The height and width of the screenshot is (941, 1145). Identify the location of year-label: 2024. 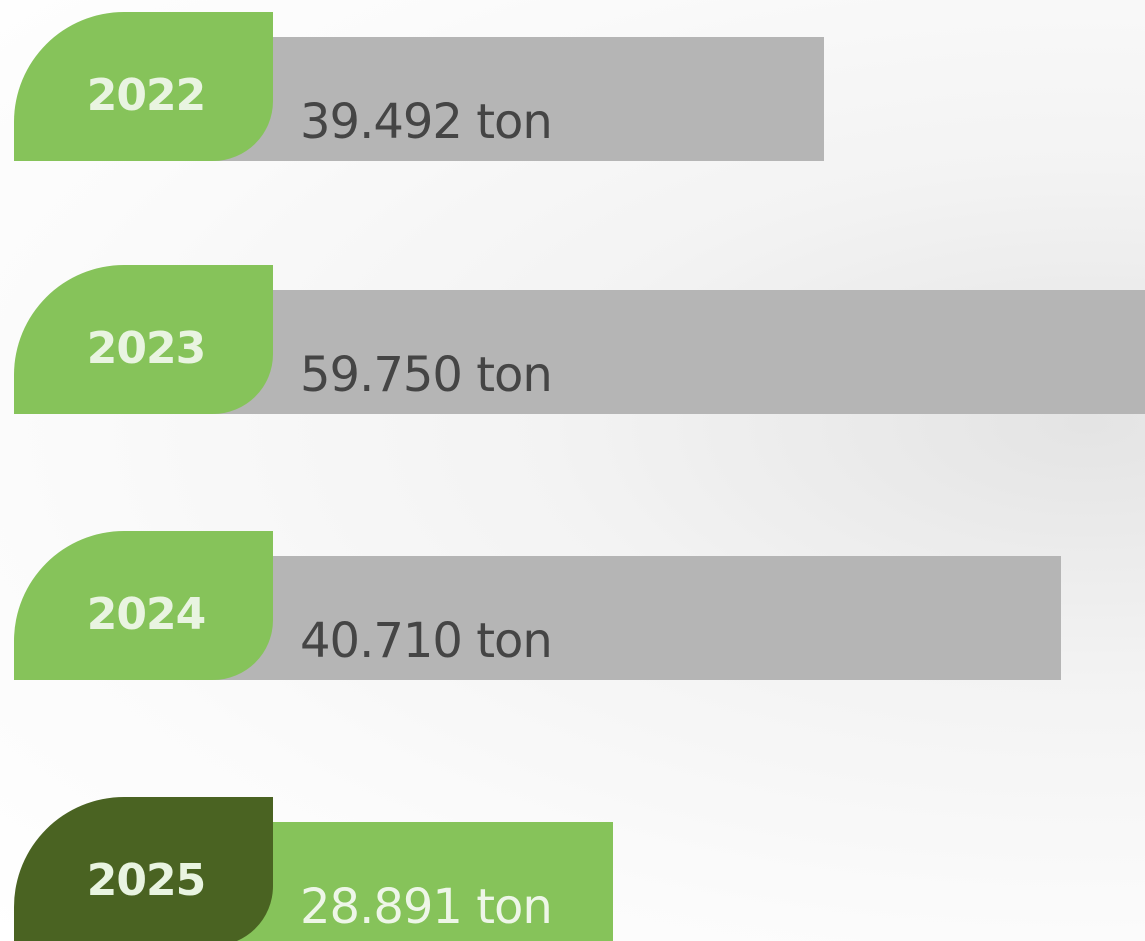
(146, 614).